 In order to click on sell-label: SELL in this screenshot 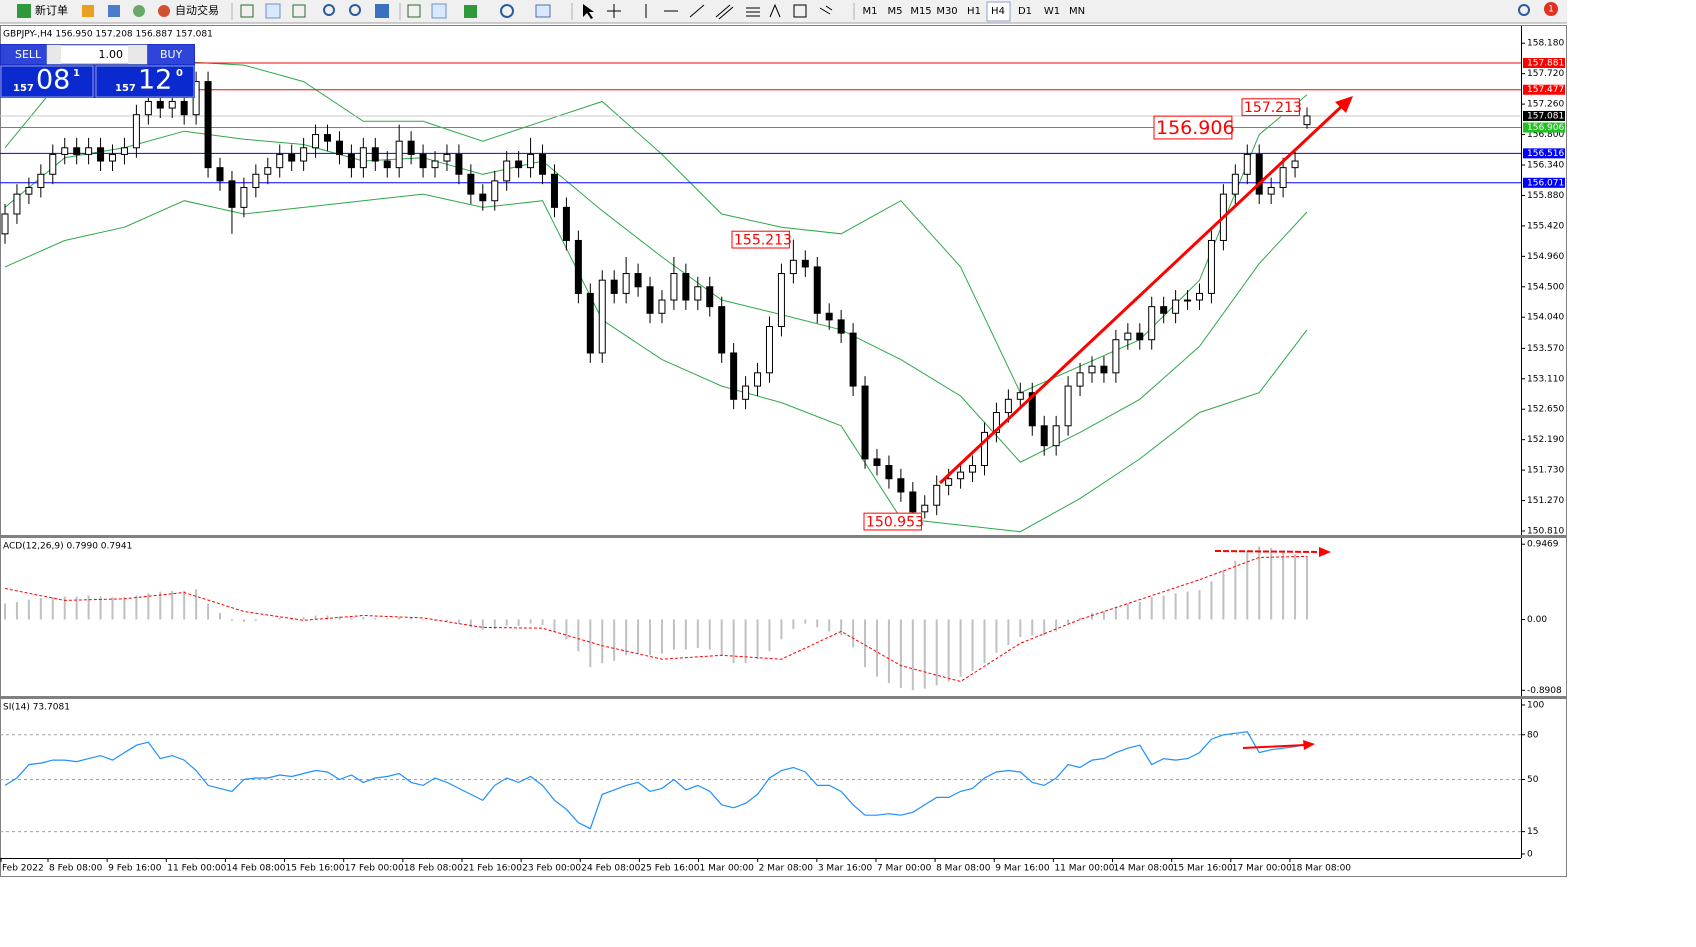, I will do `click(28, 54)`.